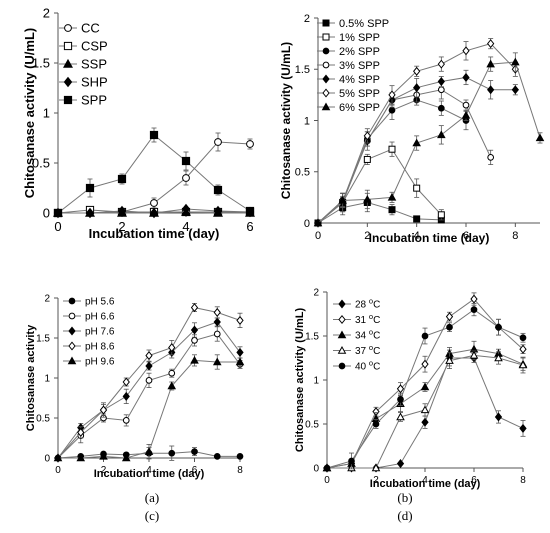 This screenshot has width=550, height=533. Describe the element at coordinates (367, 366) in the screenshot. I see `legend-label: 40 oC` at that location.